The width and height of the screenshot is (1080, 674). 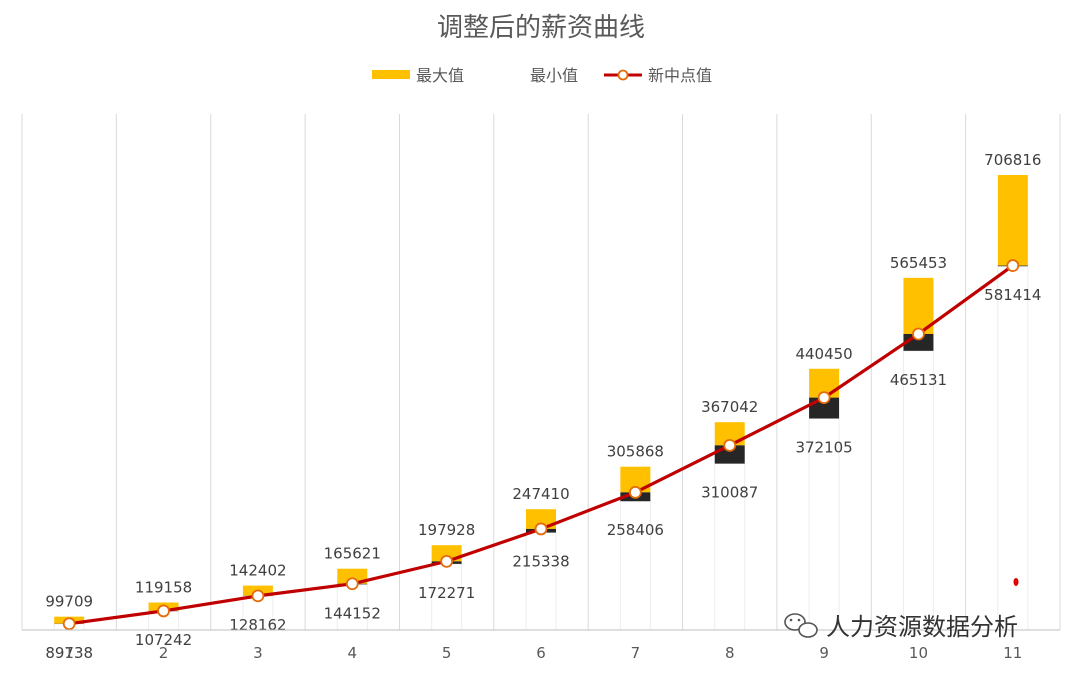 What do you see at coordinates (446, 530) in the screenshot?
I see `label-max-5: 197928` at bounding box center [446, 530].